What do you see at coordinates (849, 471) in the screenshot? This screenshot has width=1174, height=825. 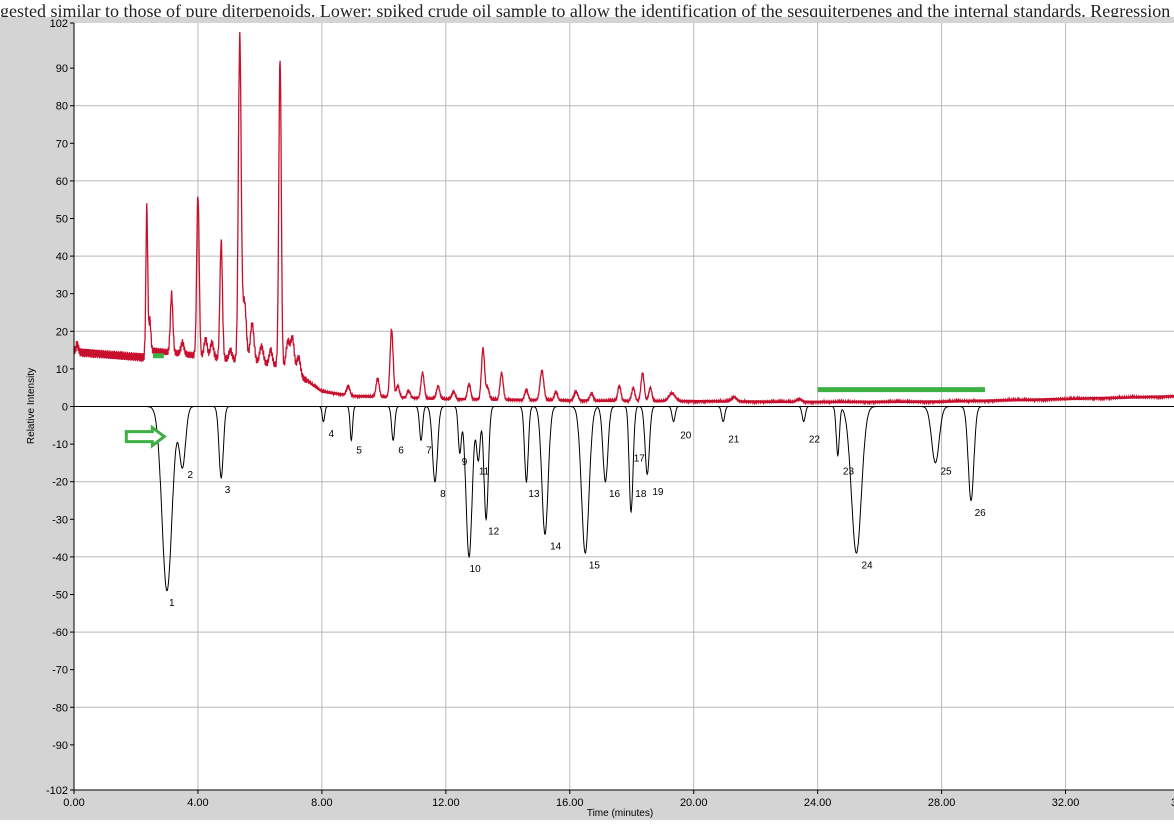 I see `peak-label: 23` at bounding box center [849, 471].